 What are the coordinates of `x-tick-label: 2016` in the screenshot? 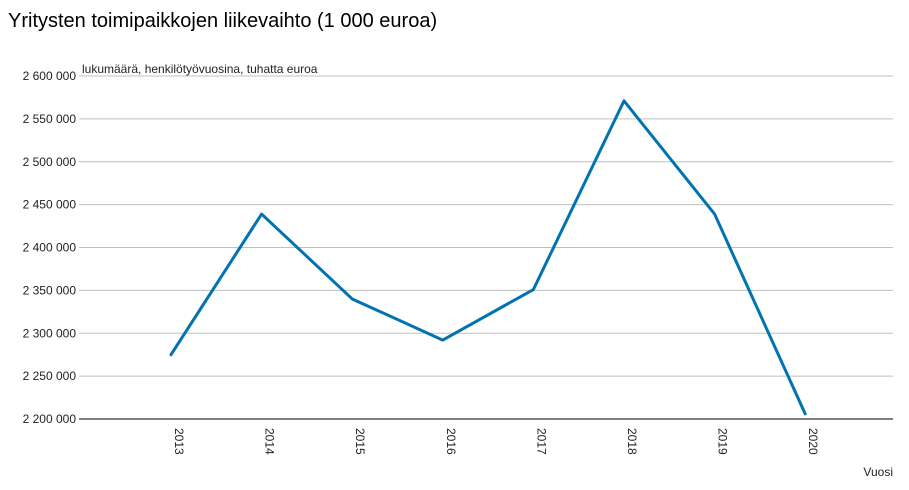 It's located at (451, 441).